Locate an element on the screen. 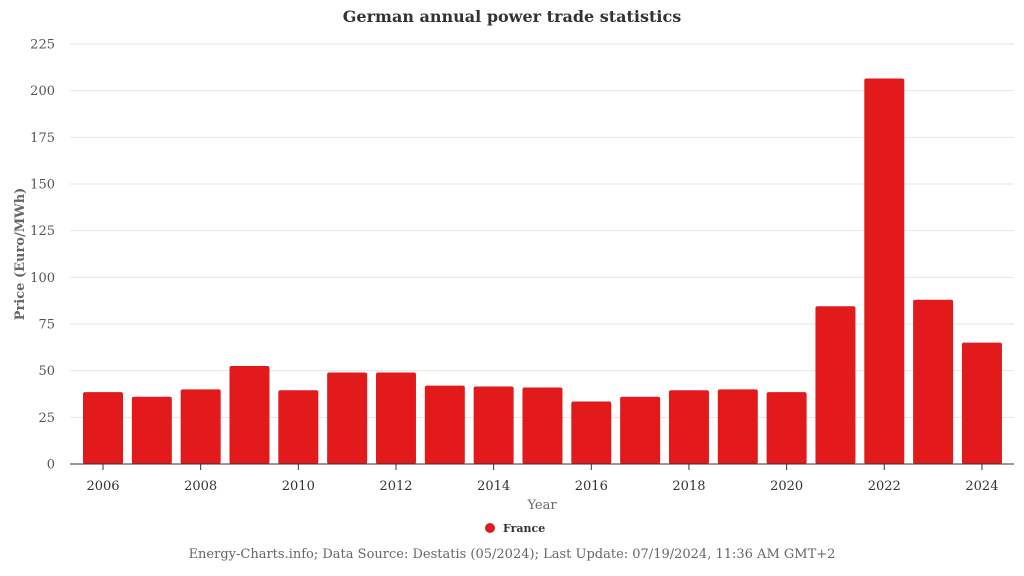 The width and height of the screenshot is (1024, 576). x-tick-label: 2018 is located at coordinates (688, 486).